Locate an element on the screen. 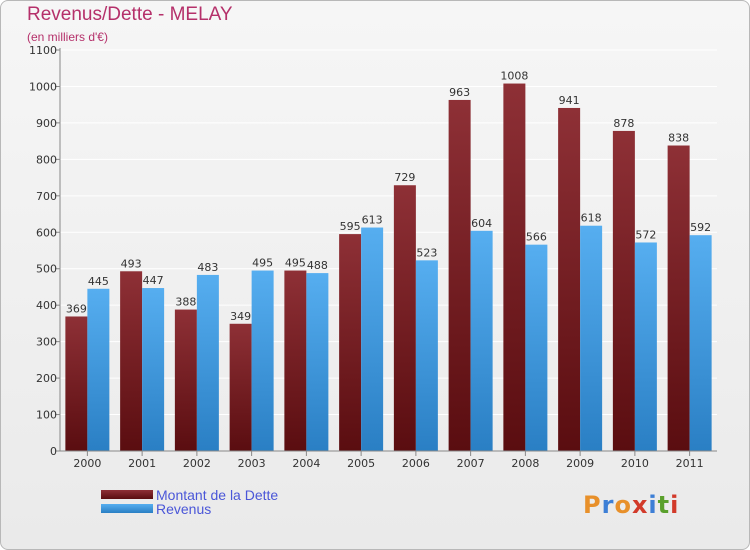 The image size is (750, 550). x-tick-label: 2005 is located at coordinates (361, 463).